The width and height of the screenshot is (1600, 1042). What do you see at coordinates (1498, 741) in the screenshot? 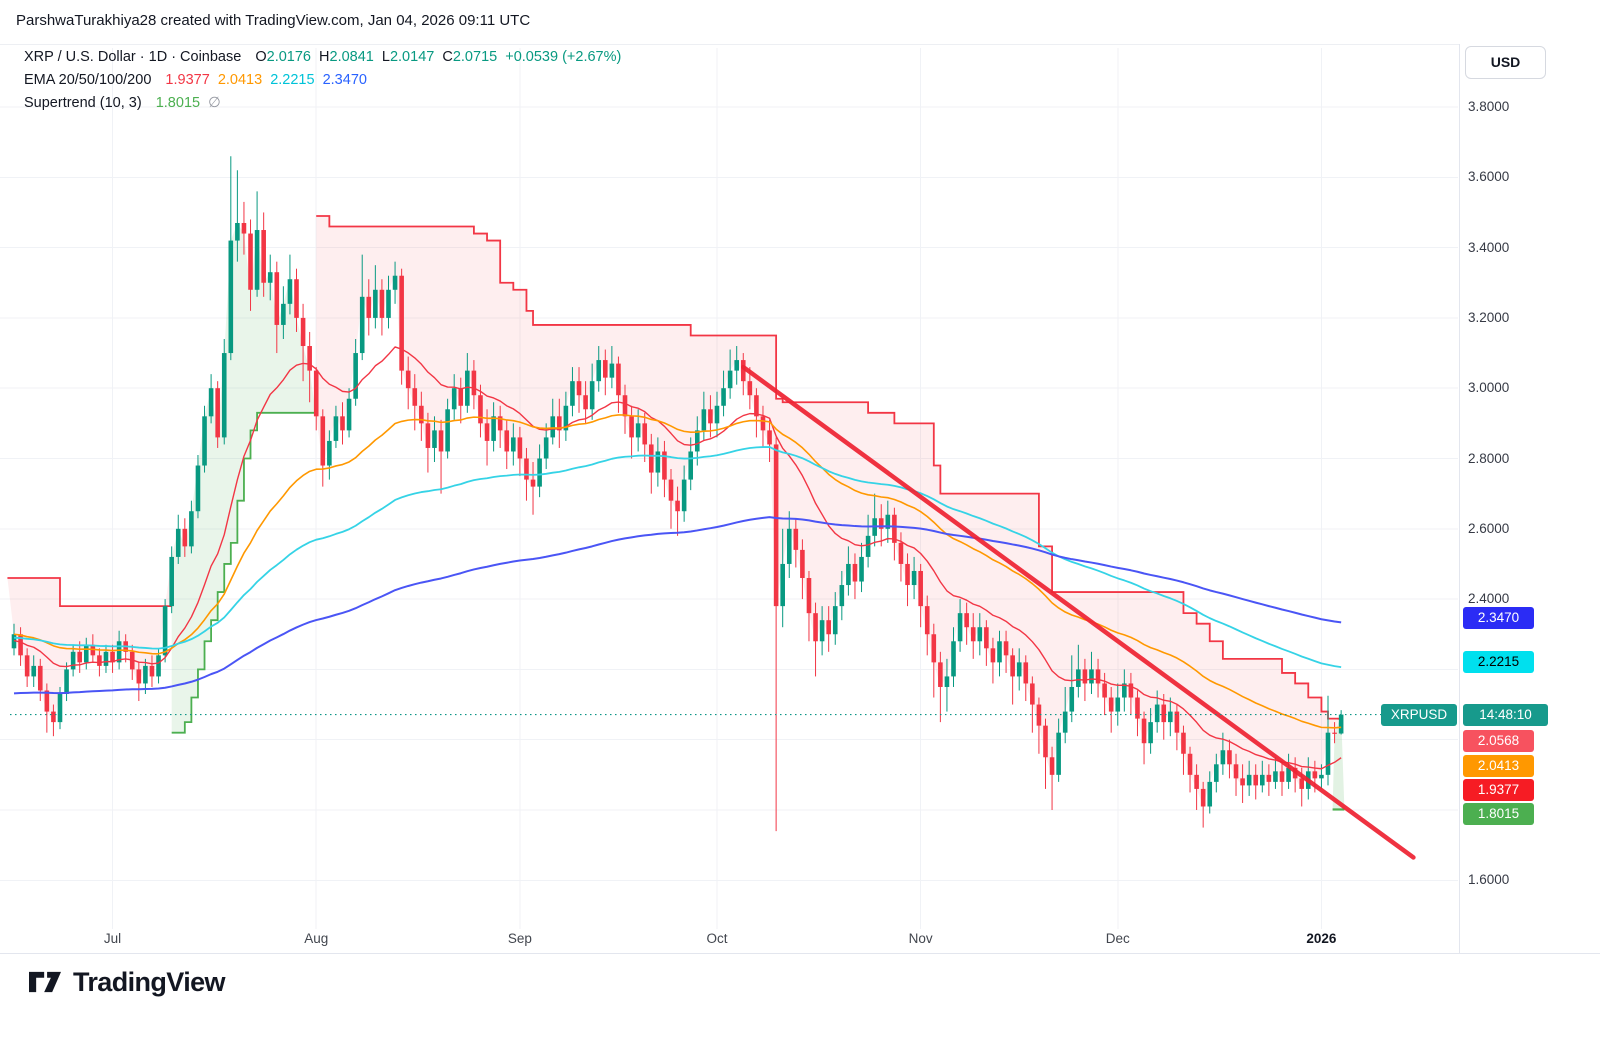
I see `axis-price-badge: 2.0568` at bounding box center [1498, 741].